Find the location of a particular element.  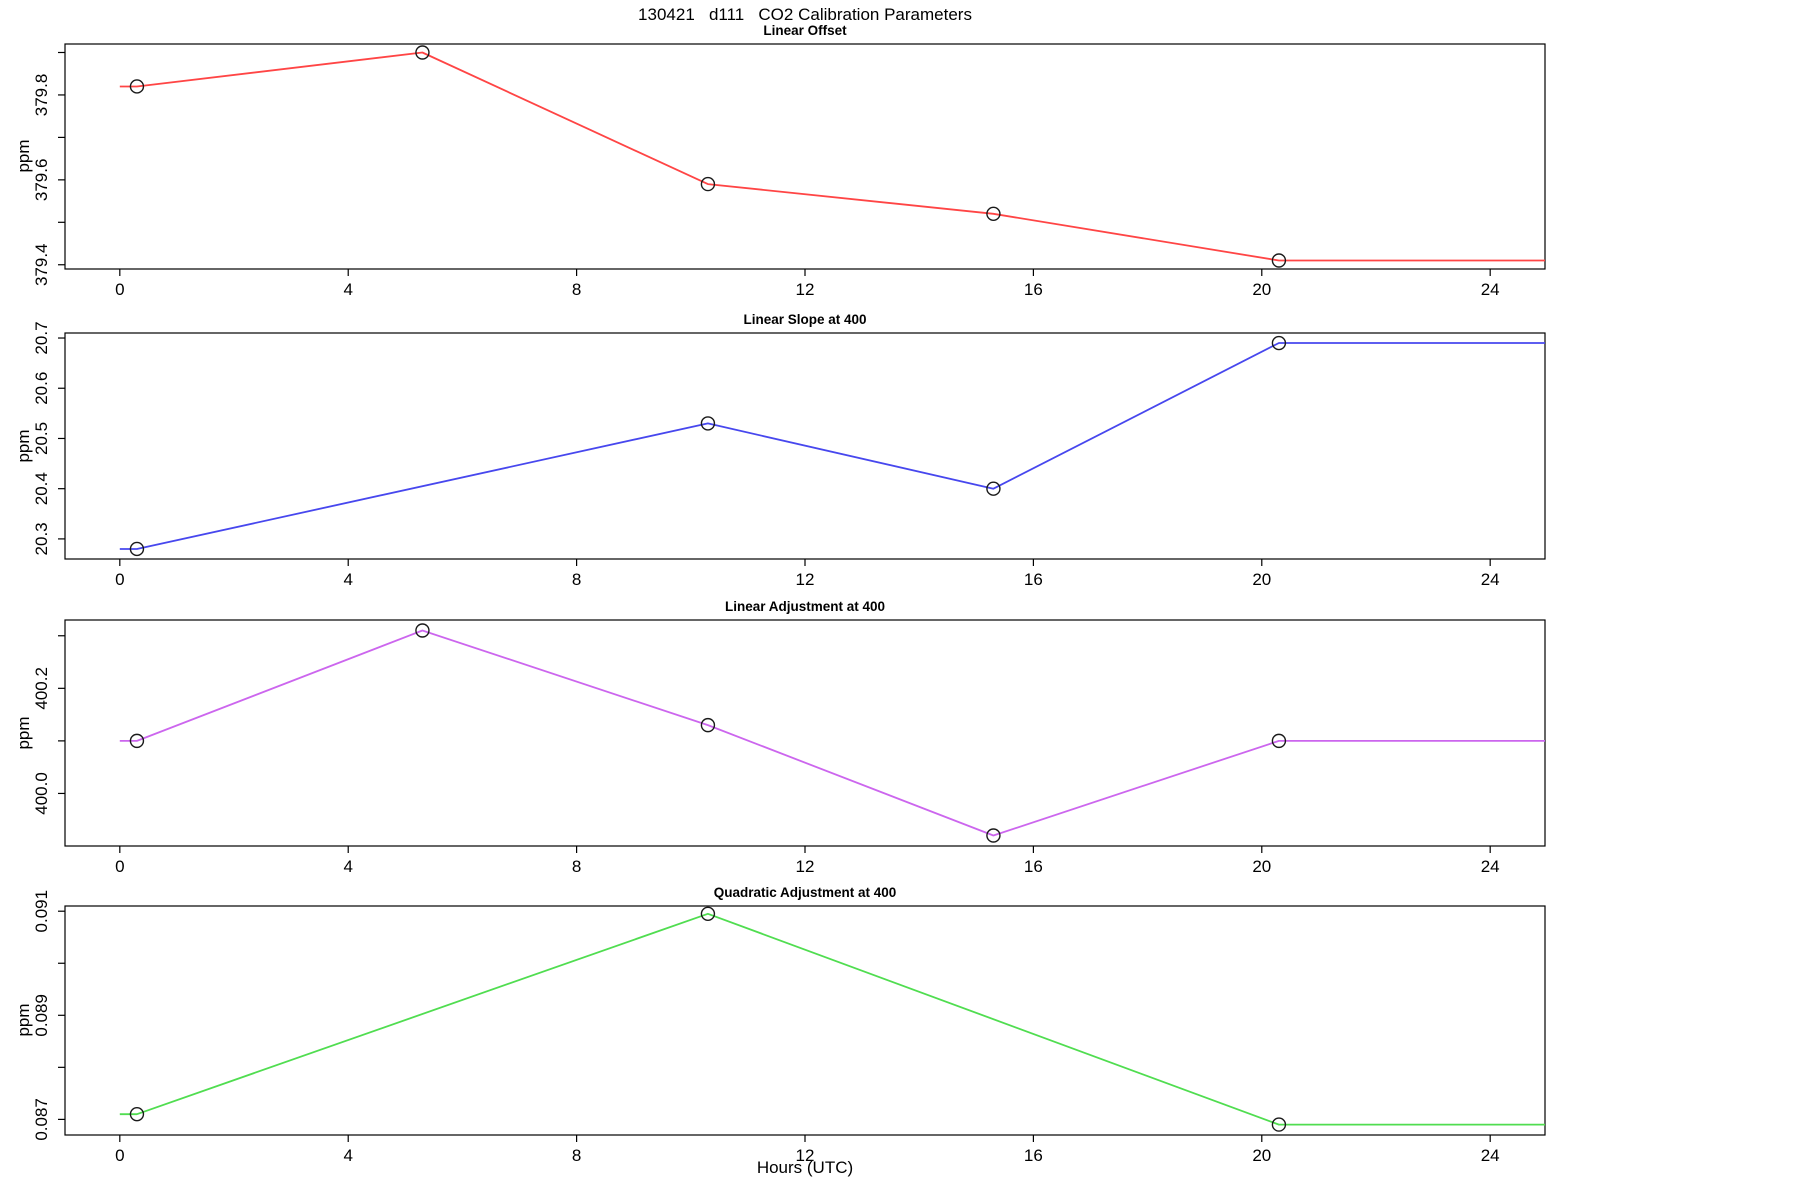

y-tick-label-3: 0.089 is located at coordinates (41, 1015).